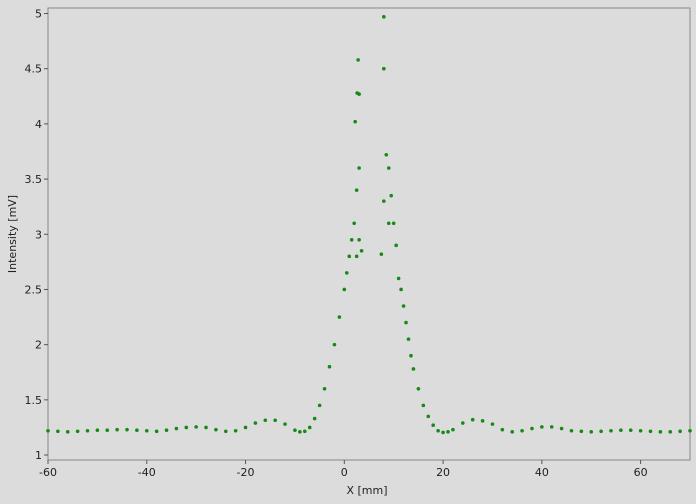 The height and width of the screenshot is (504, 696). I want to click on x-tick-label: -40, so click(147, 472).